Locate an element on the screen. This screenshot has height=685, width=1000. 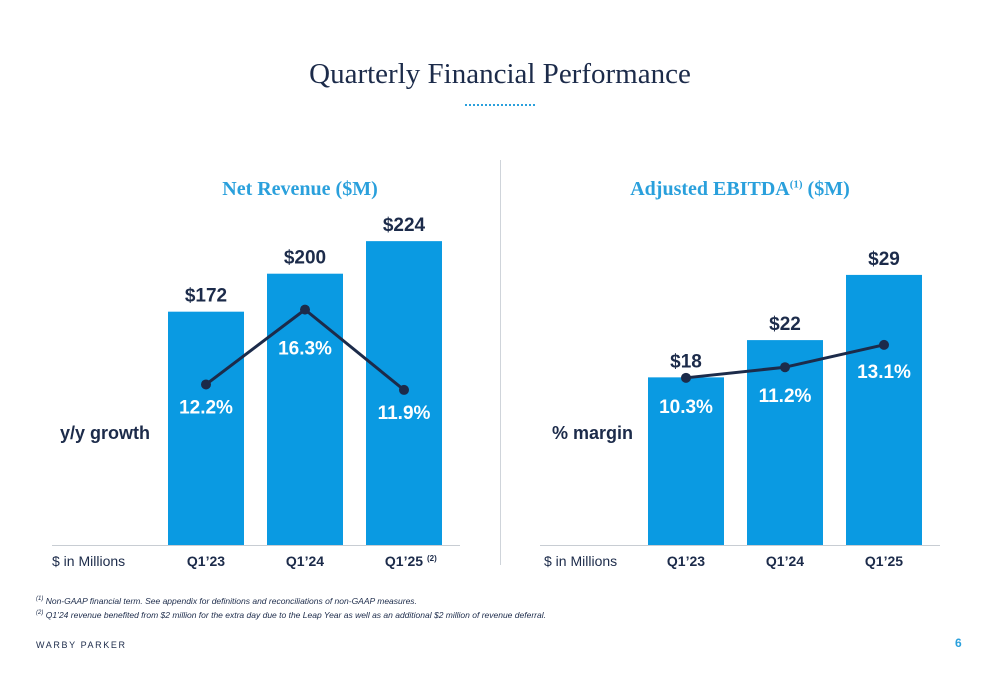
adjusted-ebitda-chart-title: Adjusted EBITDA(1) ($M) is located at coordinates (740, 189).